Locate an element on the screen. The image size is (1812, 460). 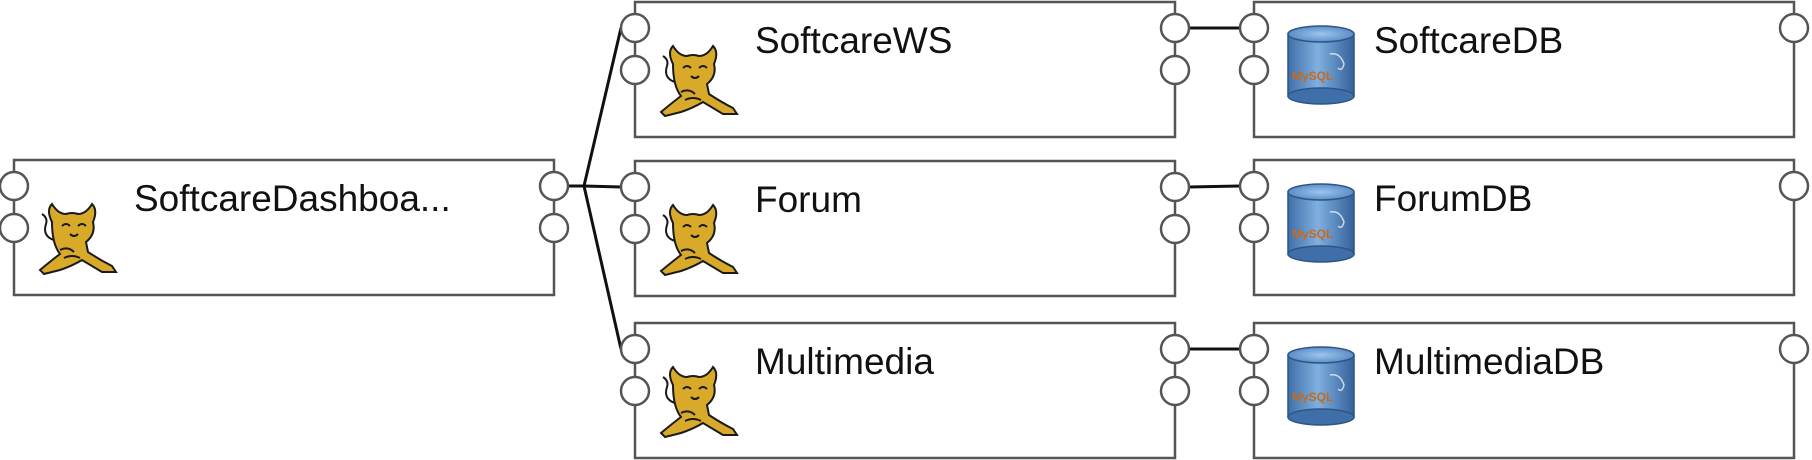
node-multimedia: Multimedia is located at coordinates (905, 390).